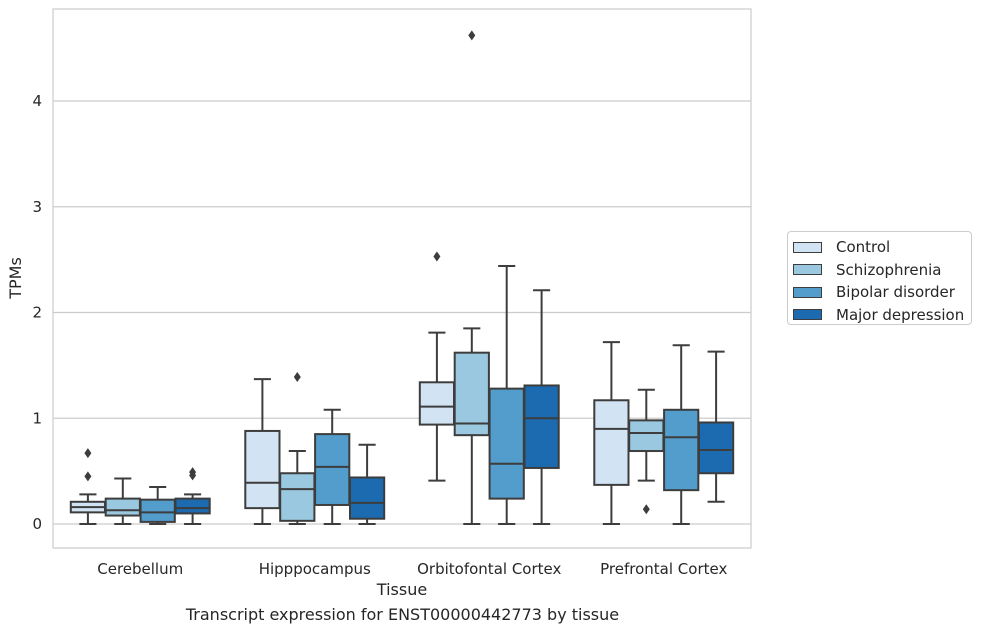 The image size is (983, 634). I want to click on legend-label: Major depression, so click(900, 314).